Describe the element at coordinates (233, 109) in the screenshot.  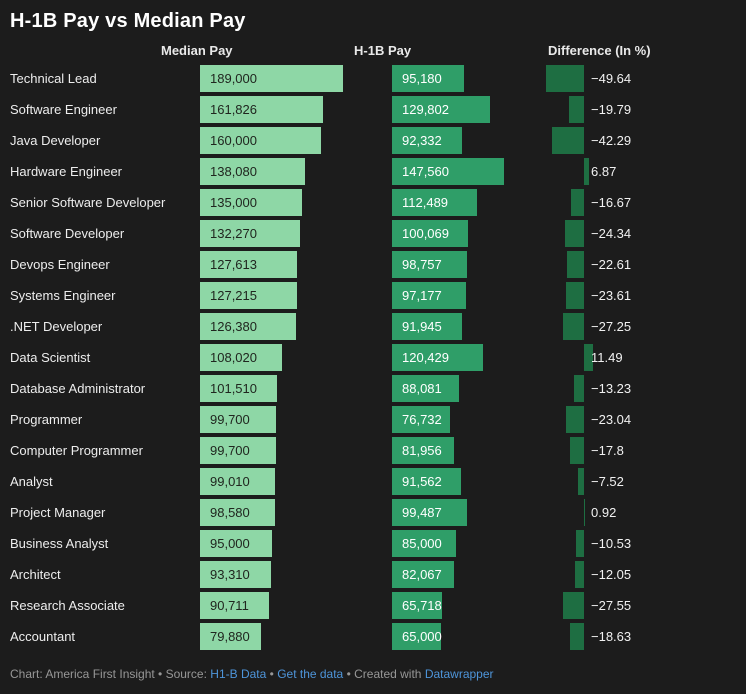
I see `median-value: 161,826` at that location.